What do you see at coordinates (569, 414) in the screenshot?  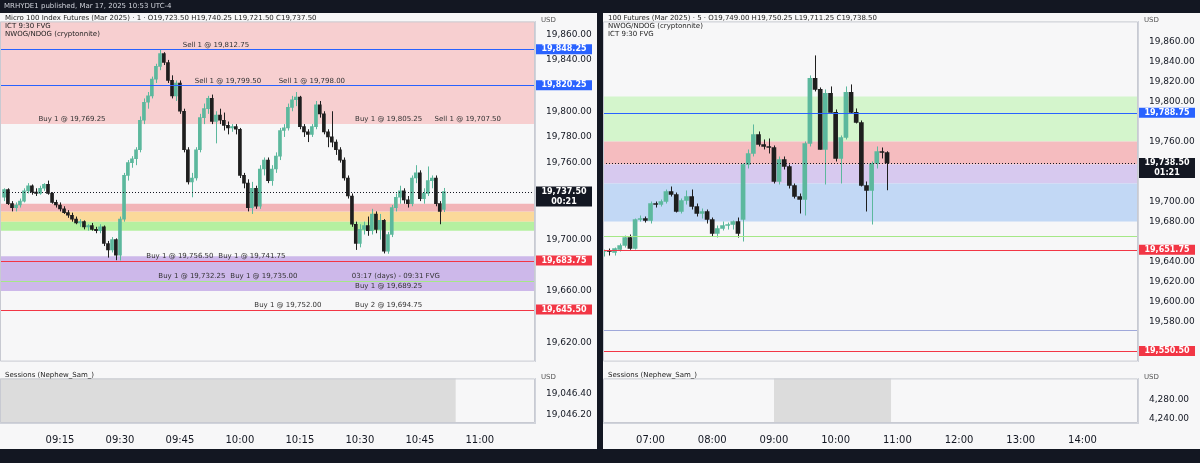 I see `y-tick-label: 19,046.20` at bounding box center [569, 414].